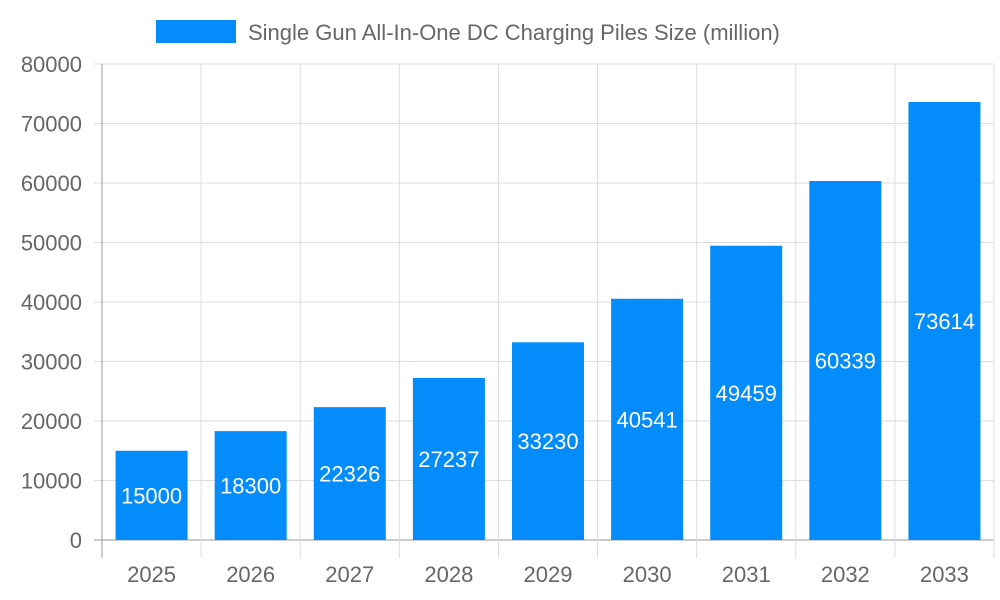 The height and width of the screenshot is (600, 1000). I want to click on y-tick-label: 40000, so click(51, 302).